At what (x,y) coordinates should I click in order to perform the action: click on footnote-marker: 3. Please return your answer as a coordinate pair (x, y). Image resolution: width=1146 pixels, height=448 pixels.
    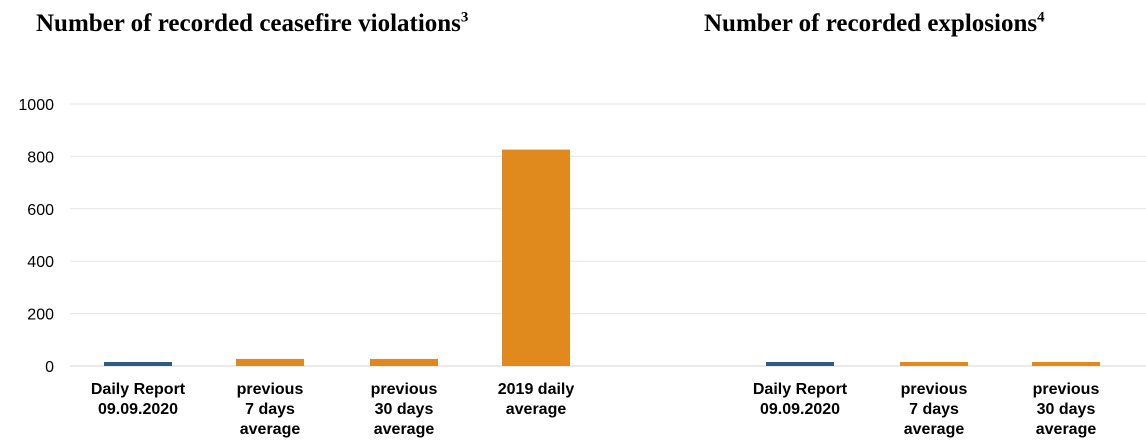
    Looking at the image, I should click on (464, 17).